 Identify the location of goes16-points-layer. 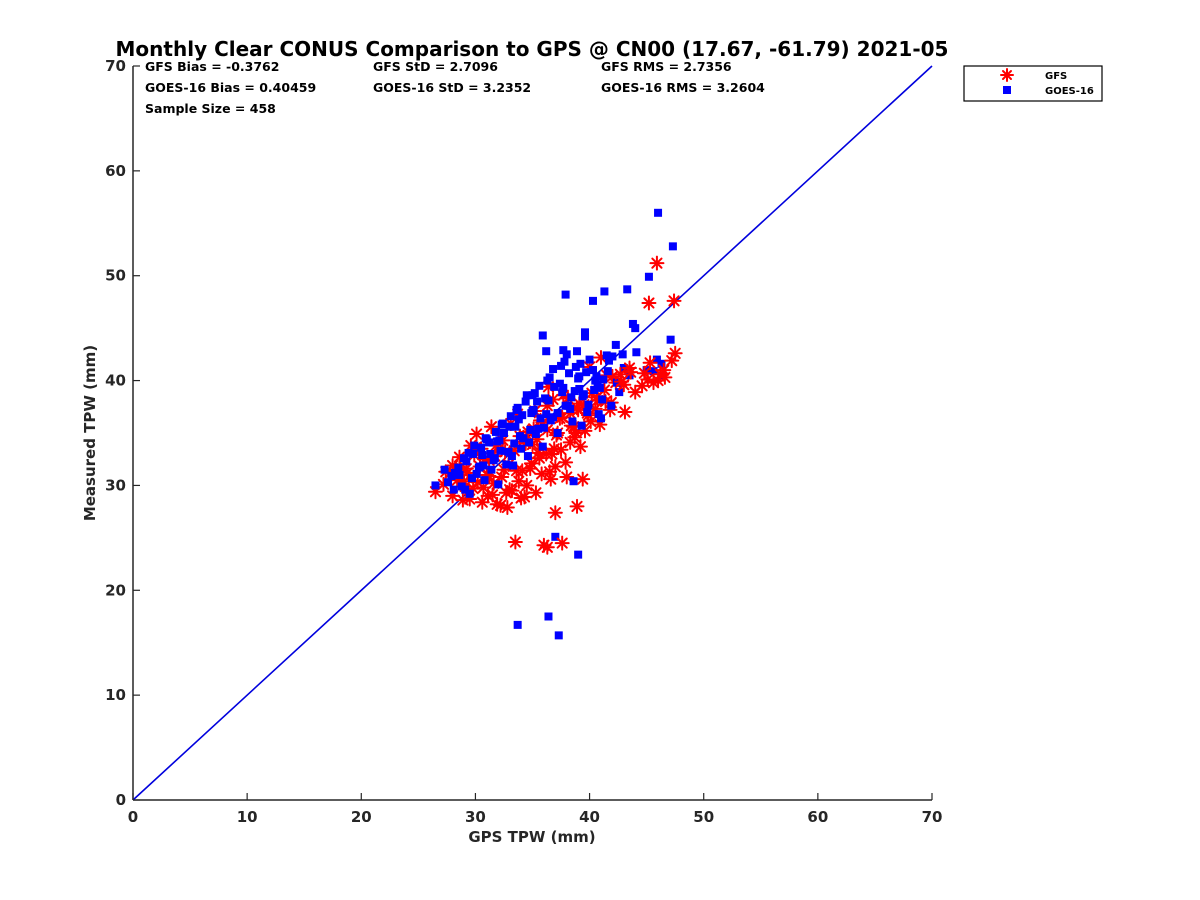
(554, 424).